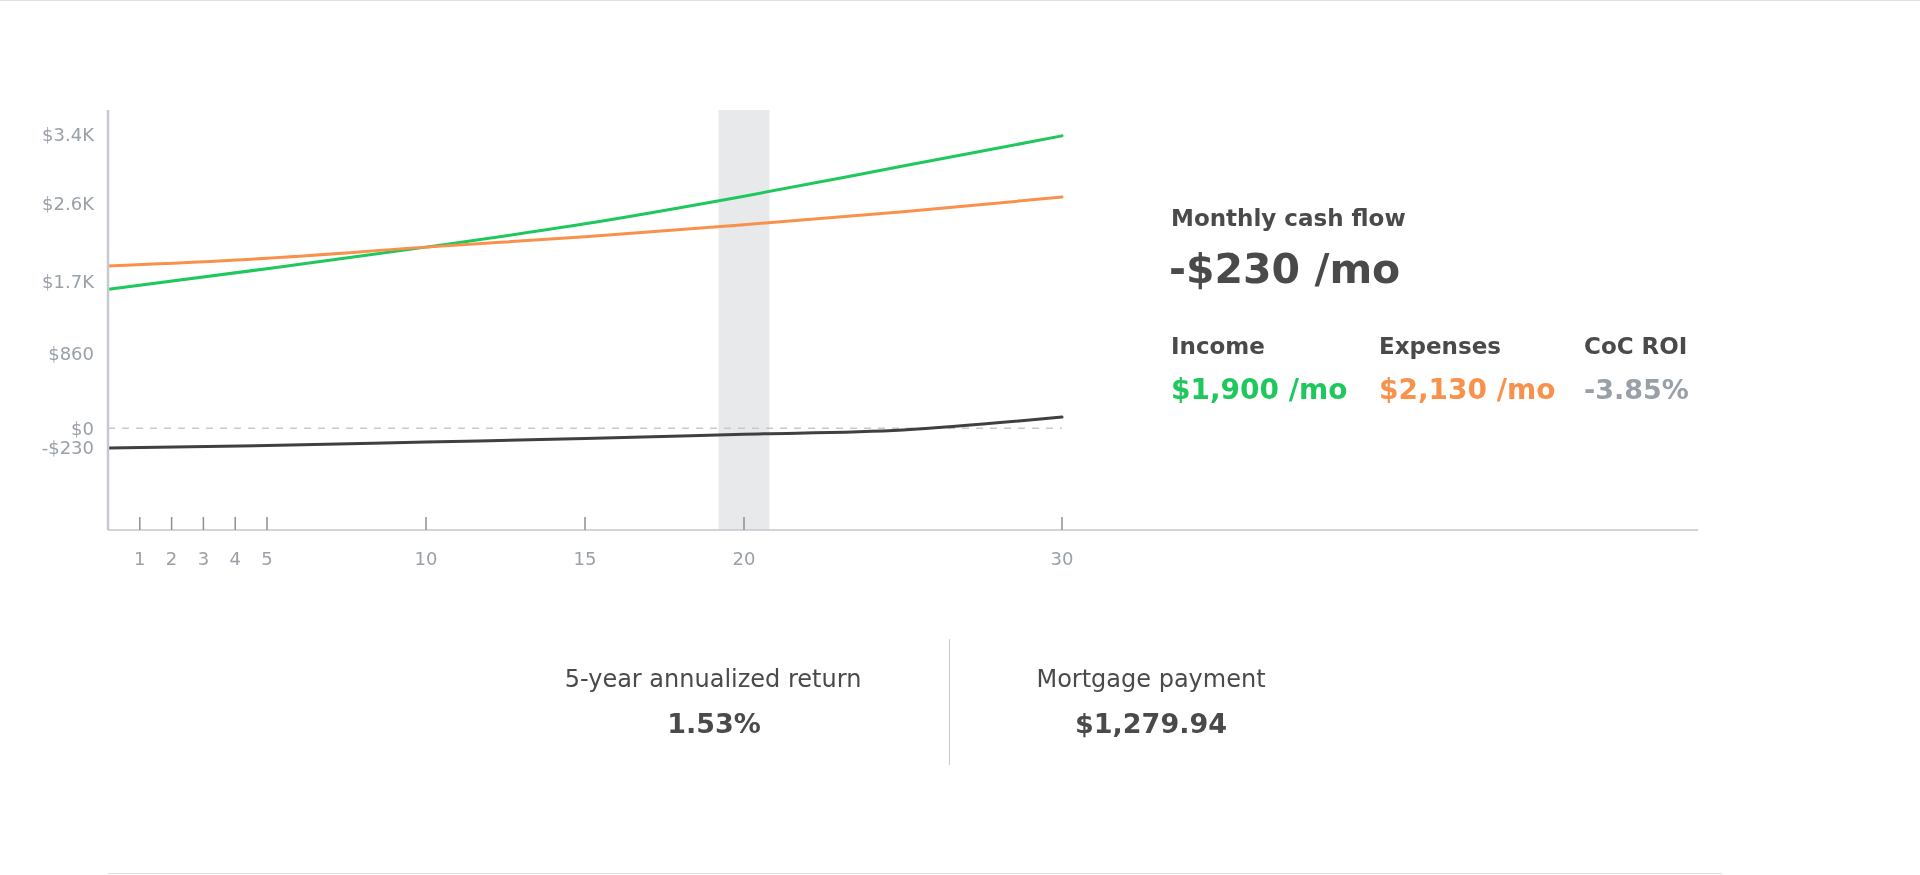 The image size is (1920, 875). Describe the element at coordinates (235, 558) in the screenshot. I see `x-tick-label: 4` at that location.